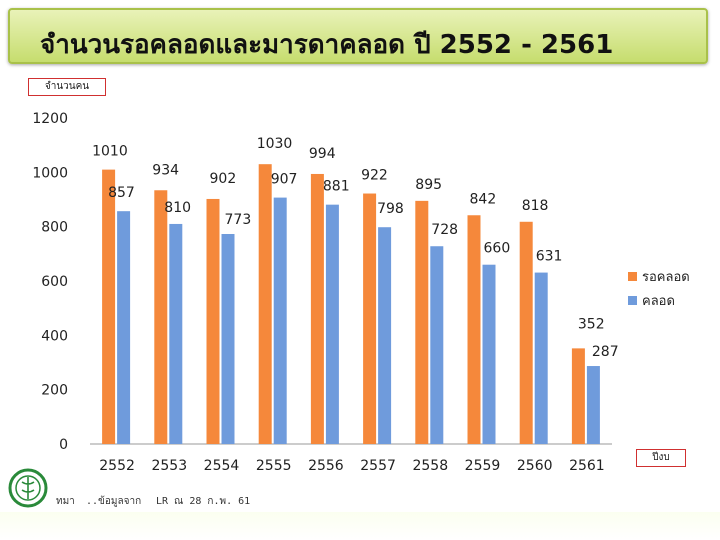 The width and height of the screenshot is (720, 540). Describe the element at coordinates (165, 170) in the screenshot. I see `data-label-waiting: 934` at that location.